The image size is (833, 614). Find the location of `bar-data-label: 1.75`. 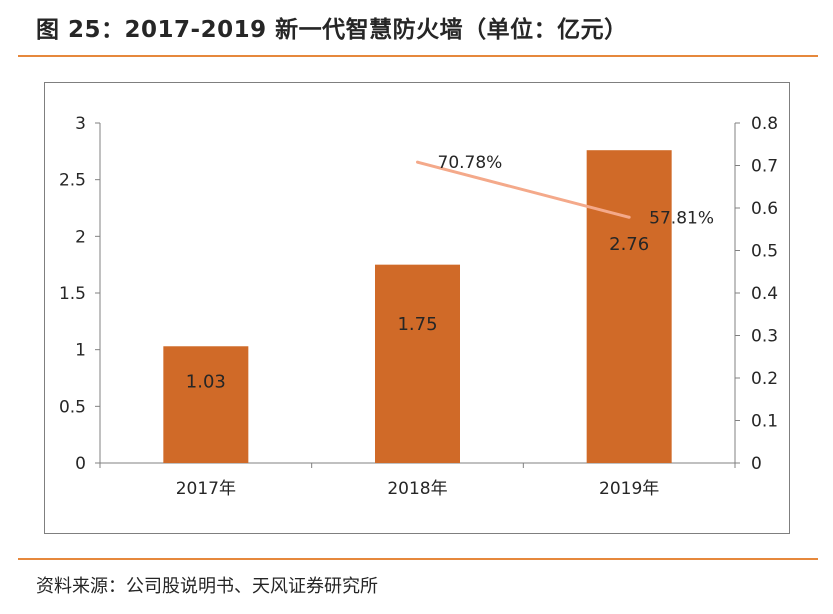

bar-data-label: 1.75 is located at coordinates (417, 324).